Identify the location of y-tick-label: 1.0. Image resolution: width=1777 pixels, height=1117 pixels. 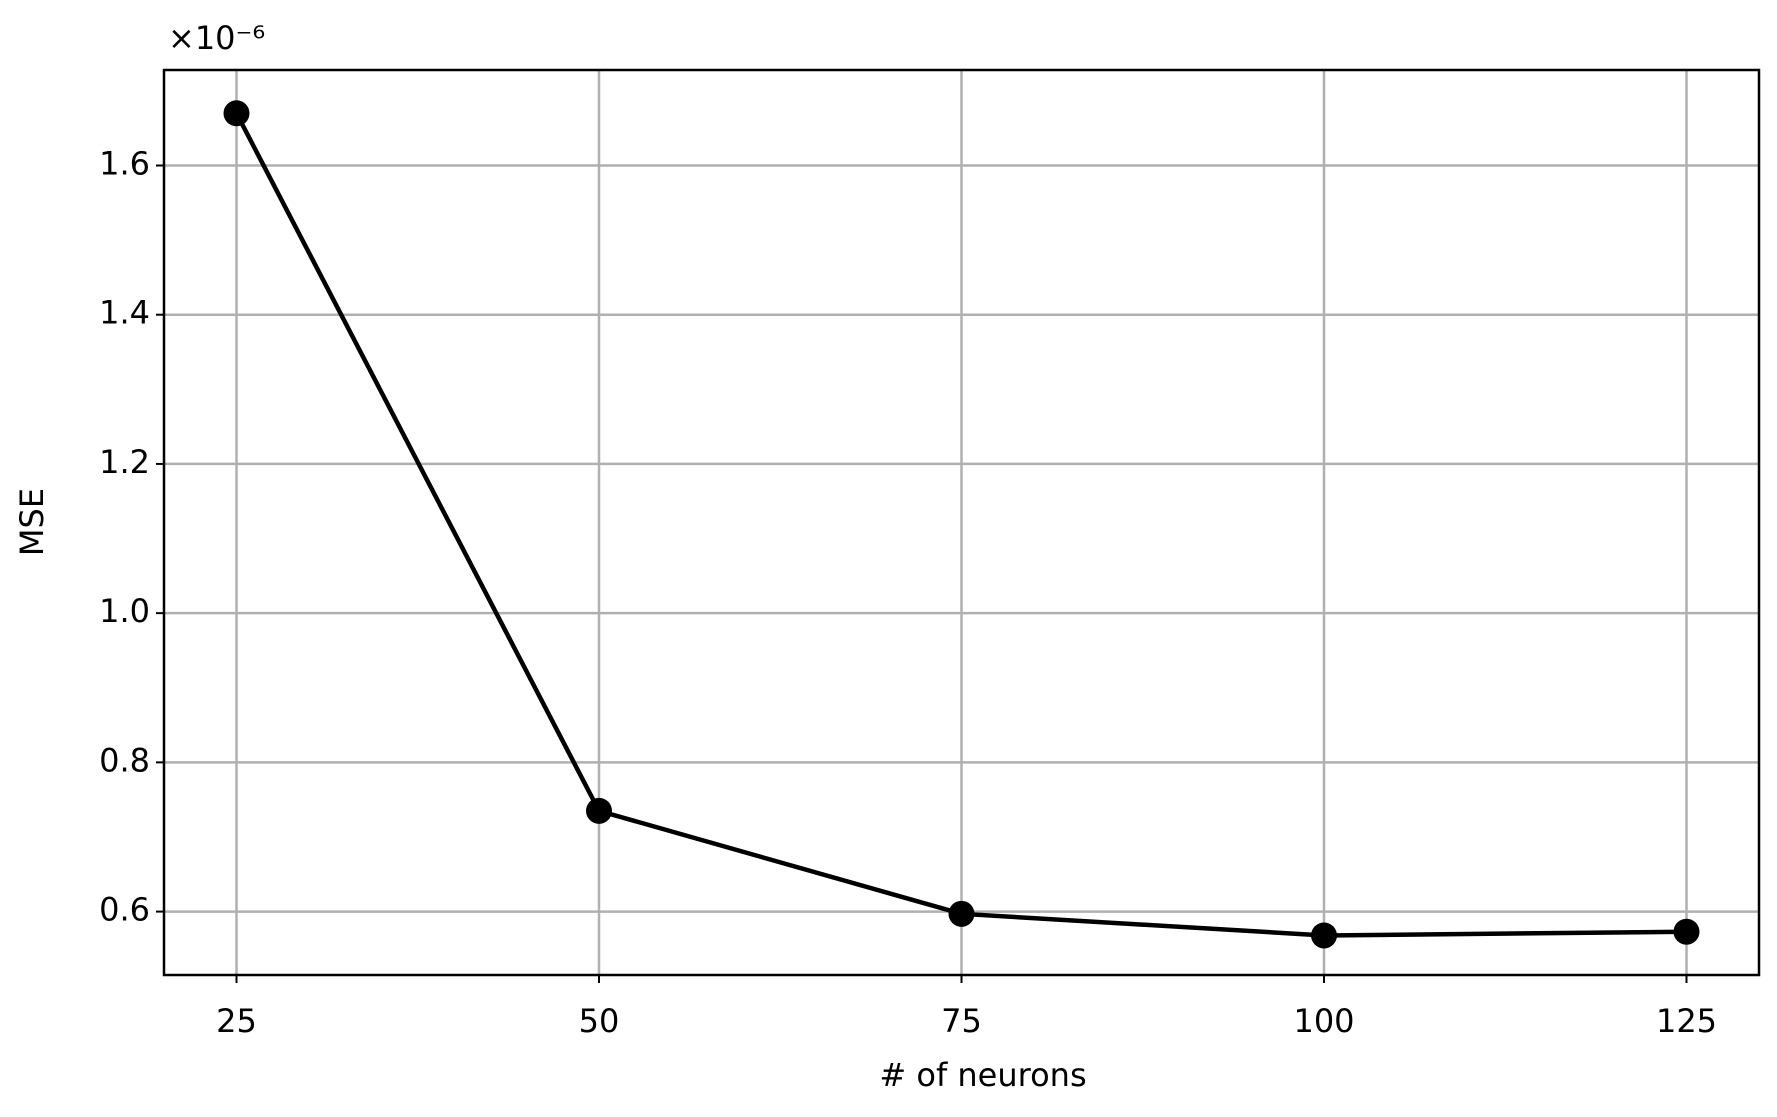
(124, 611).